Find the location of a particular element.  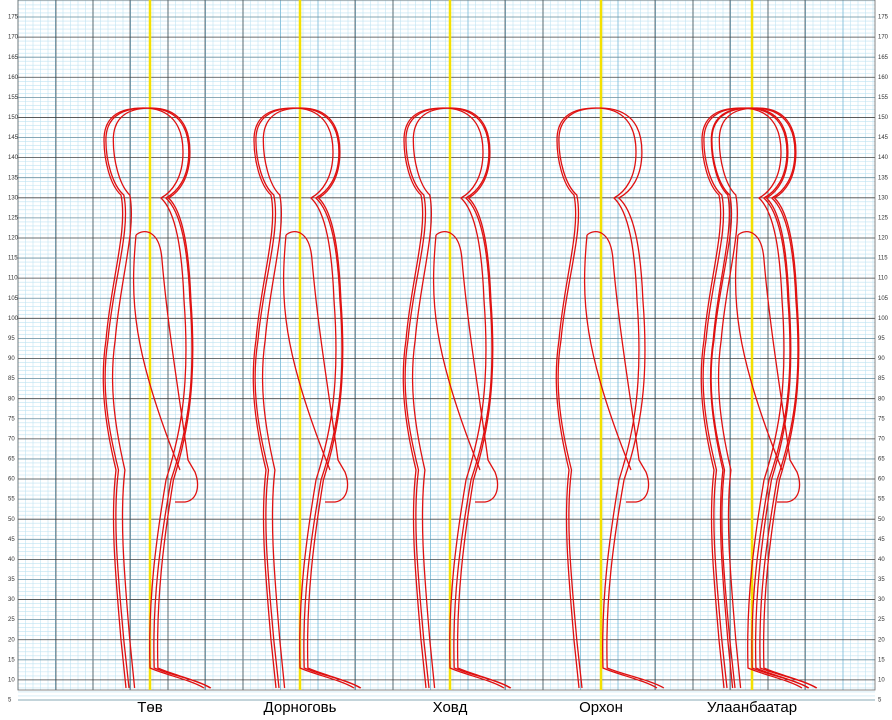

tick-label-left: 30 is located at coordinates (11, 600).